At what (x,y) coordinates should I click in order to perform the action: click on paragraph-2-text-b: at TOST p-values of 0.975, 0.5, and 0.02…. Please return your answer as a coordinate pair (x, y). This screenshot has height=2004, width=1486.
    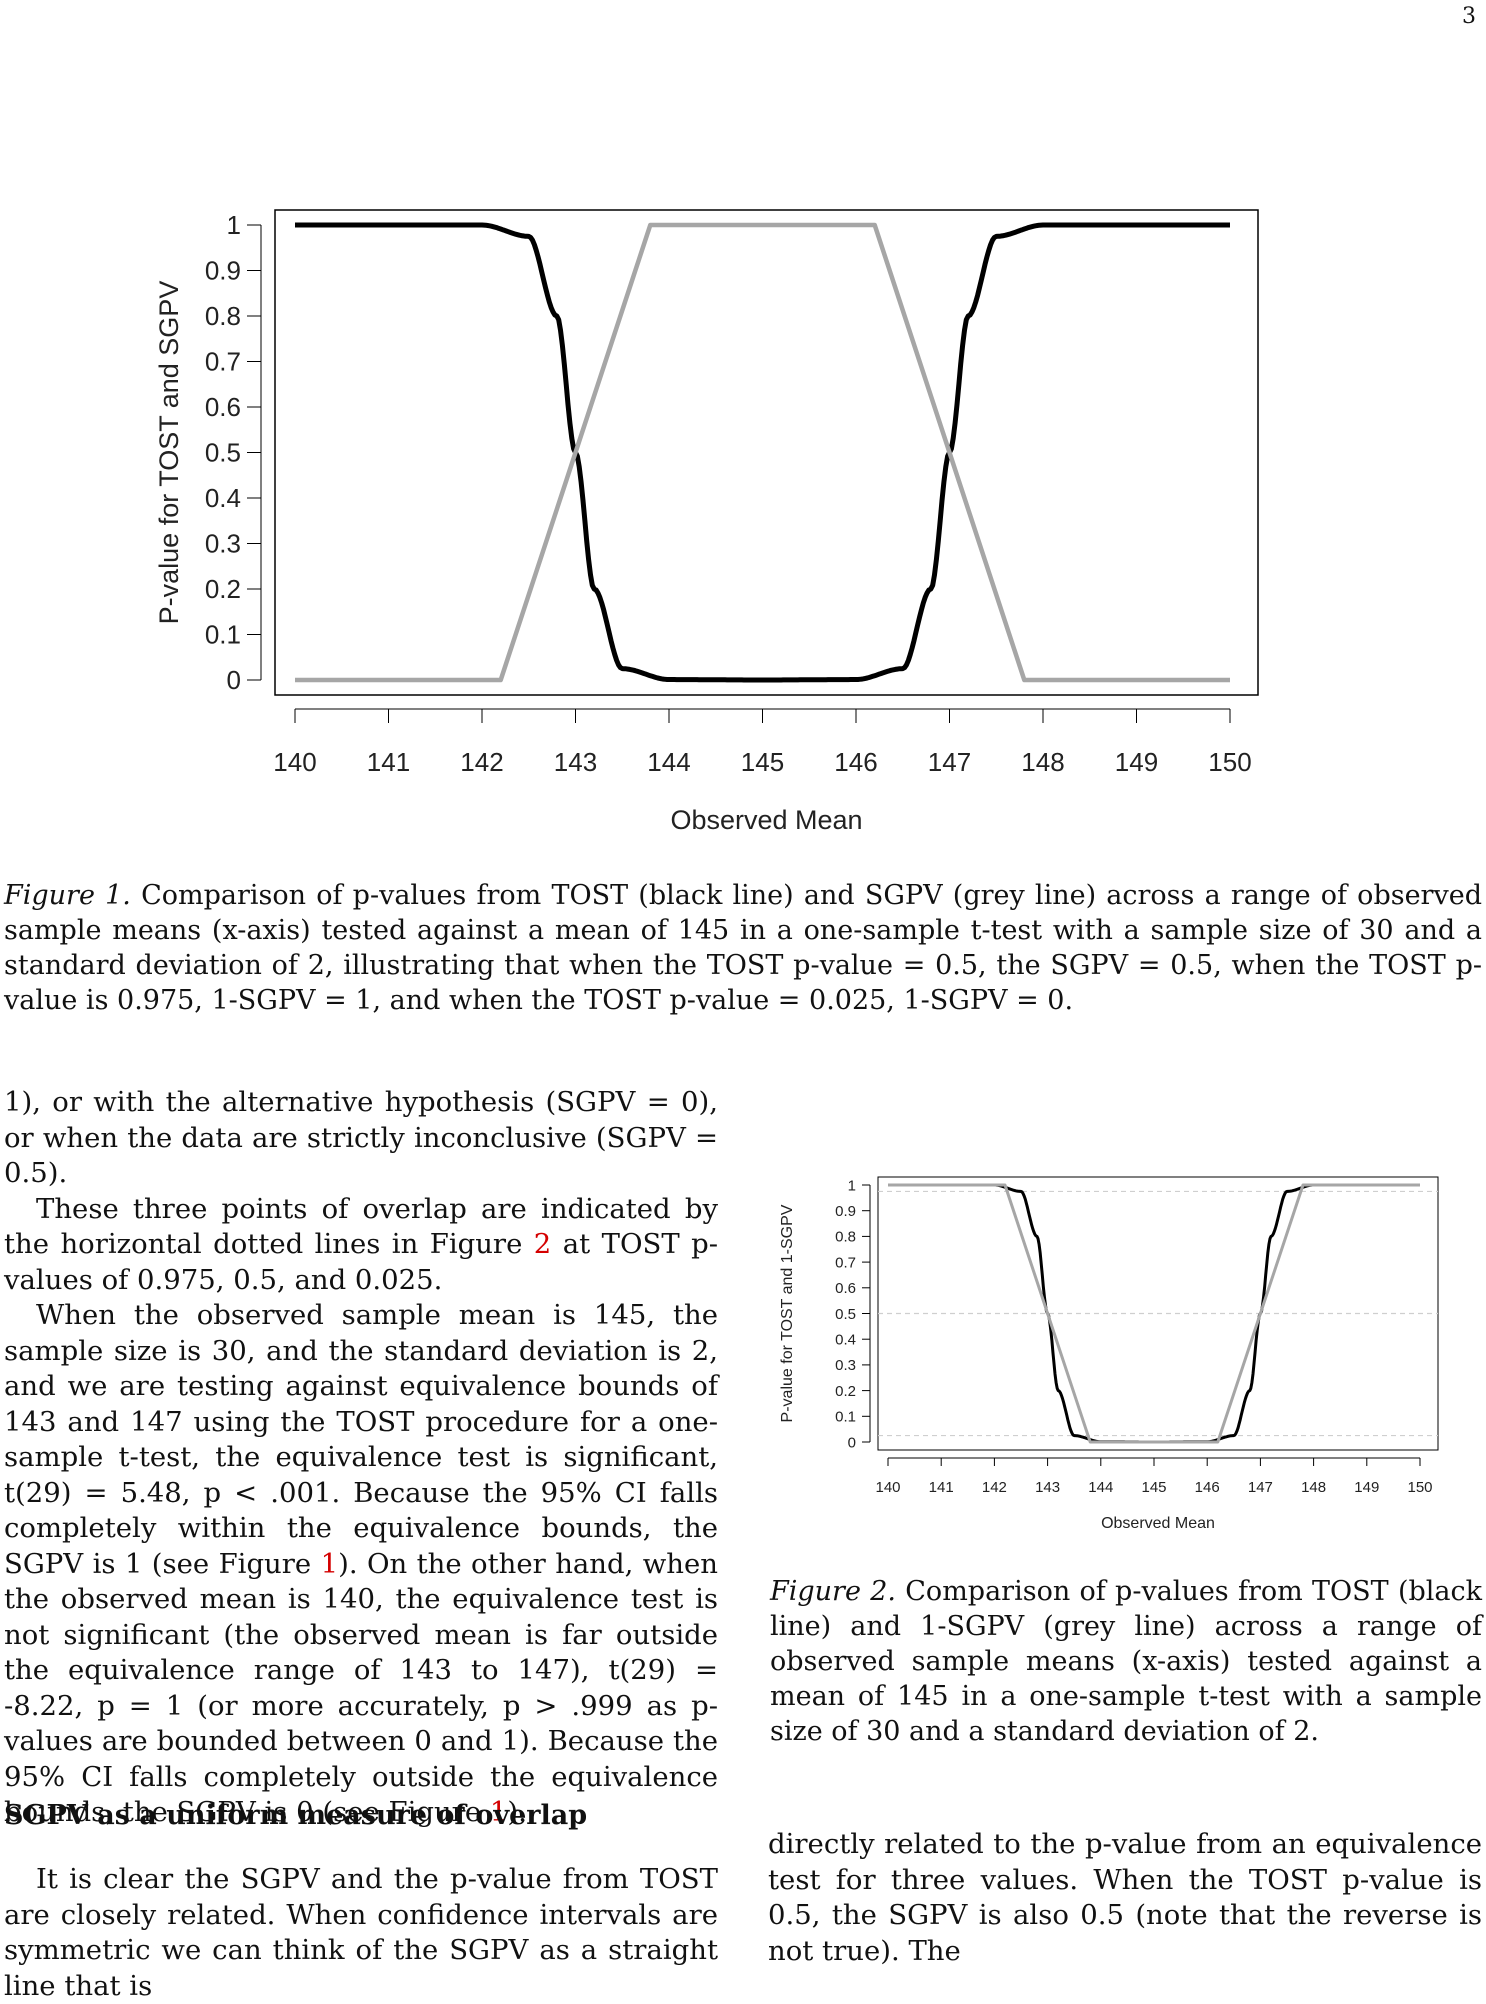
    Looking at the image, I should click on (361, 1262).